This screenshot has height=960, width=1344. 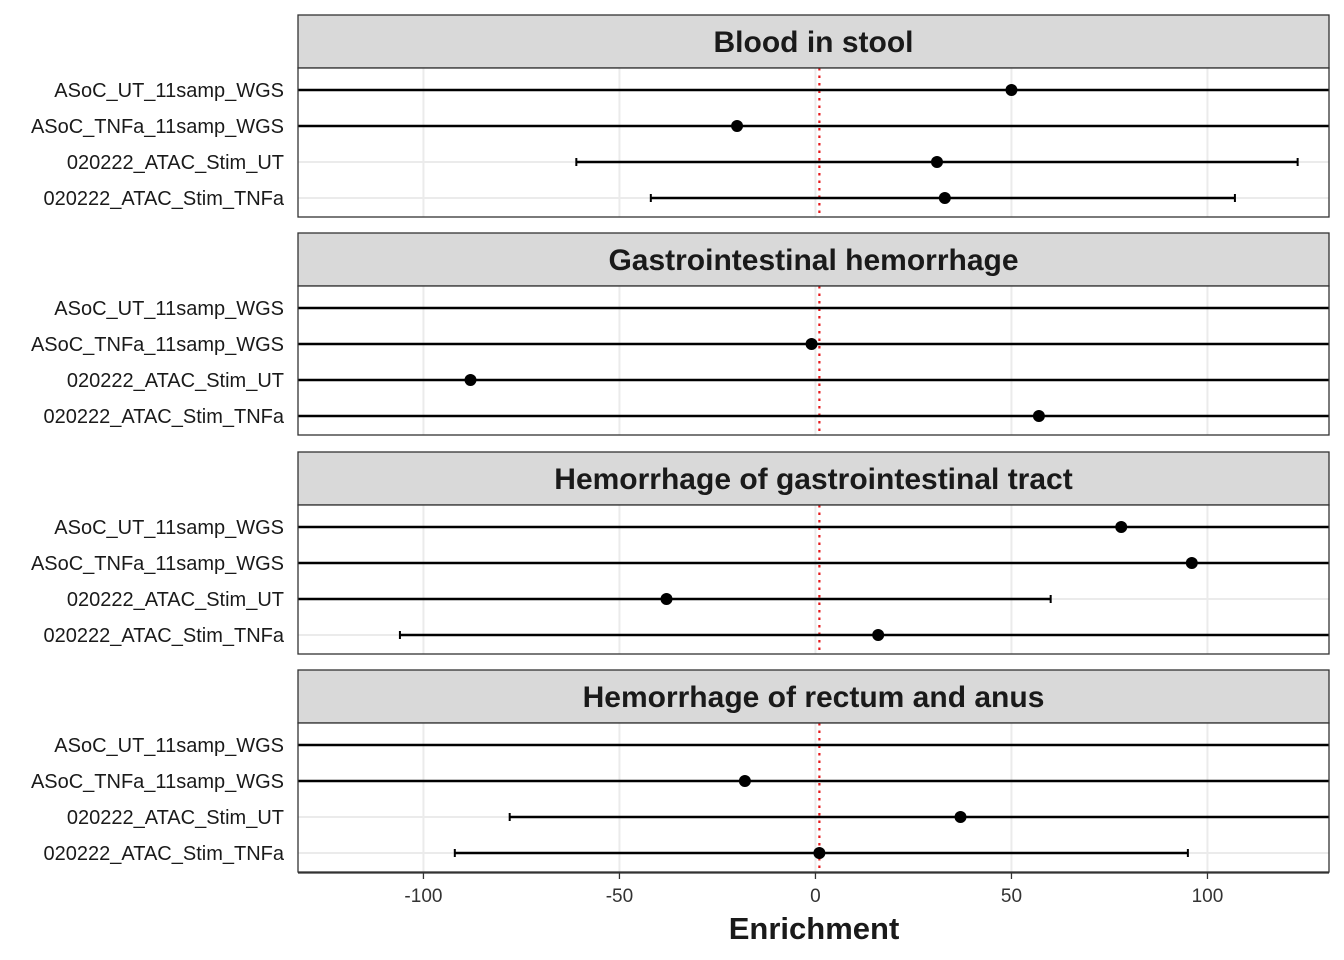 I want to click on x-tick-label: -50, so click(x=619, y=896).